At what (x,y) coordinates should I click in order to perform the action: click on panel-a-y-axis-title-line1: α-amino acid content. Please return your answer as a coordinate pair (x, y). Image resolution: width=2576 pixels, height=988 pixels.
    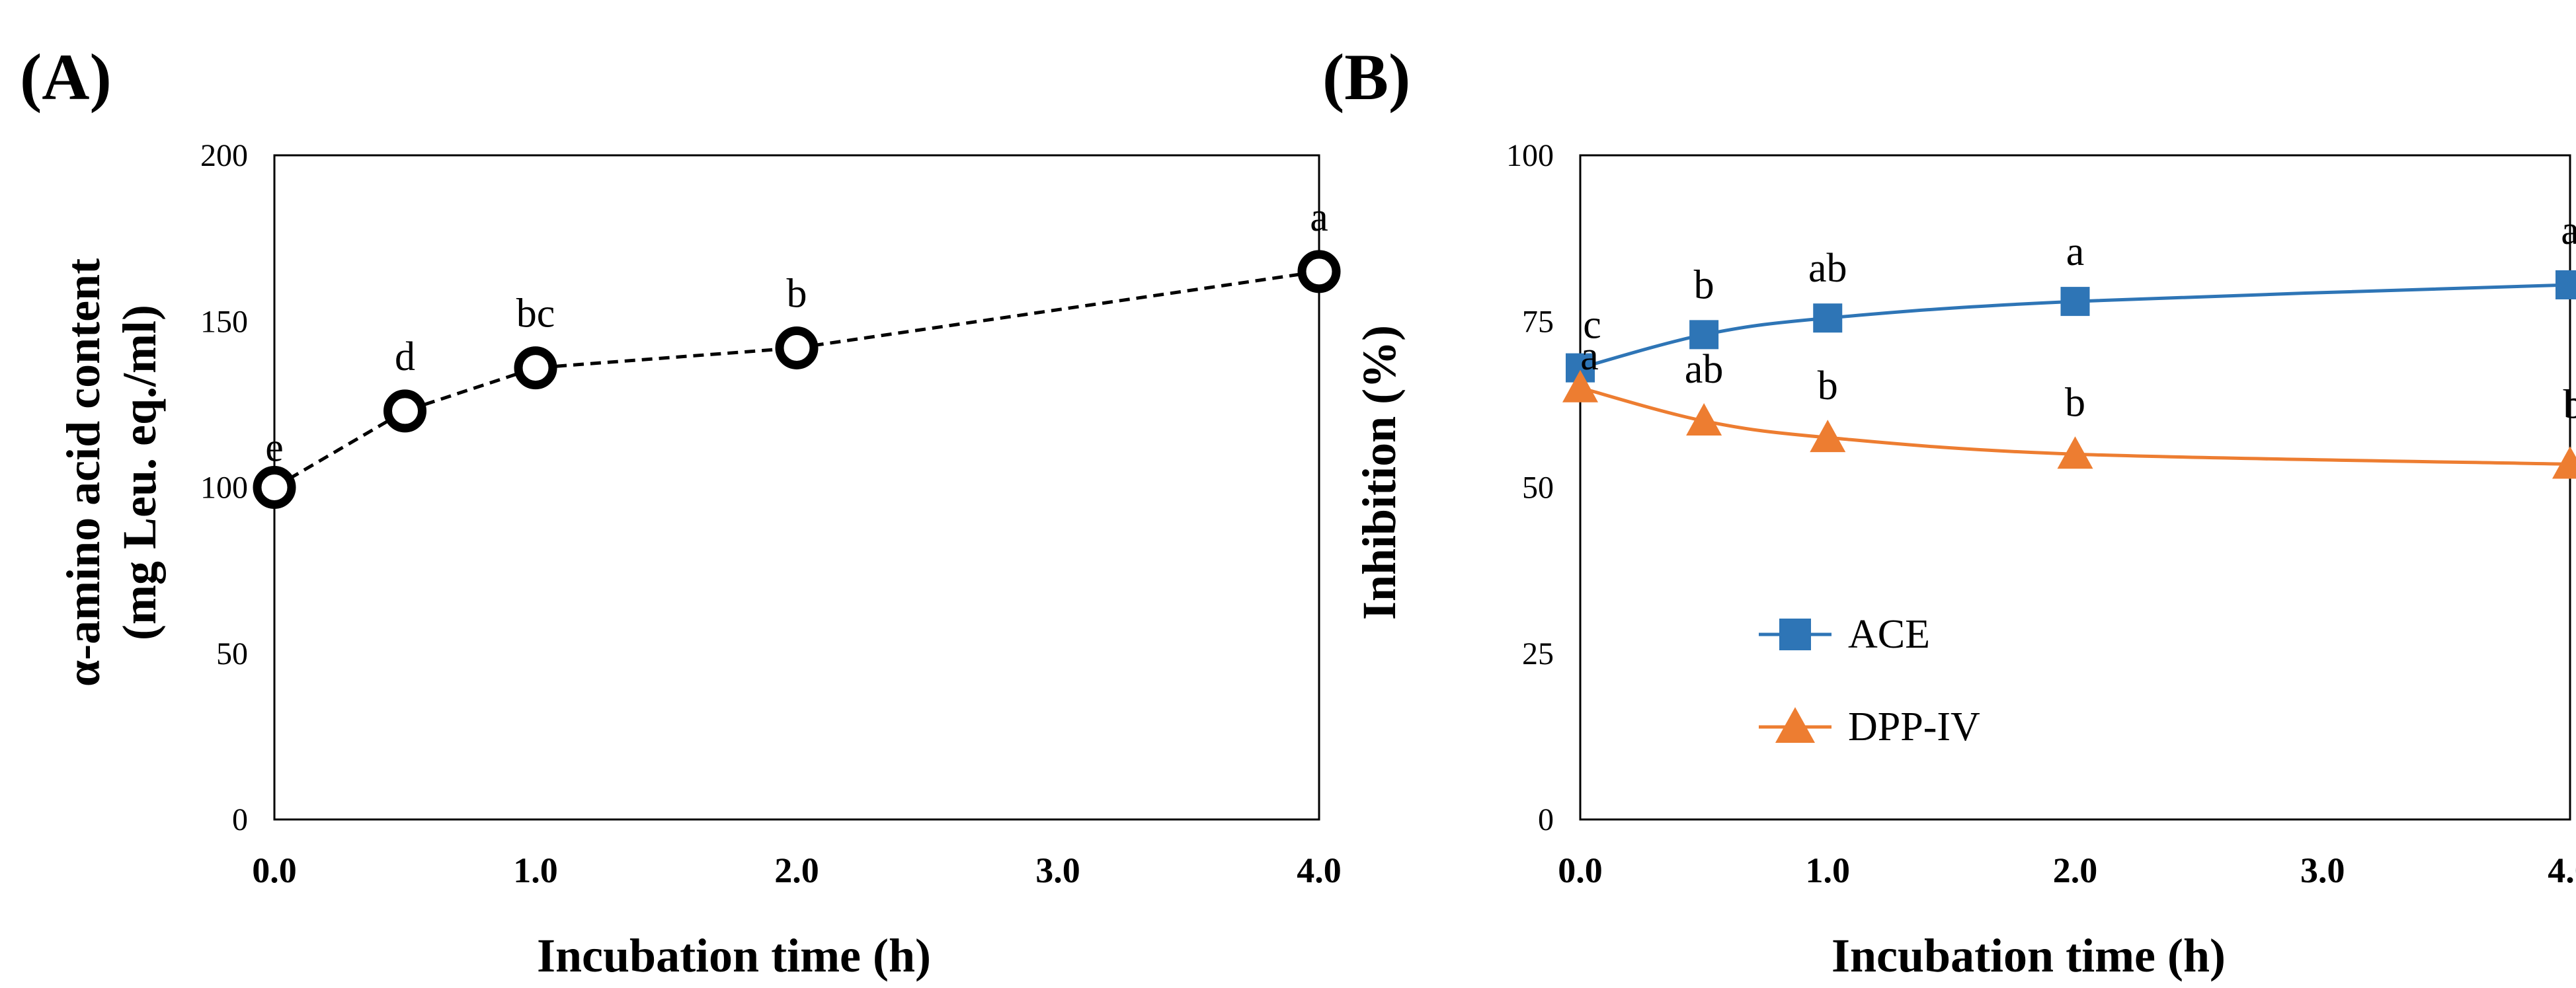
    Looking at the image, I should click on (83, 472).